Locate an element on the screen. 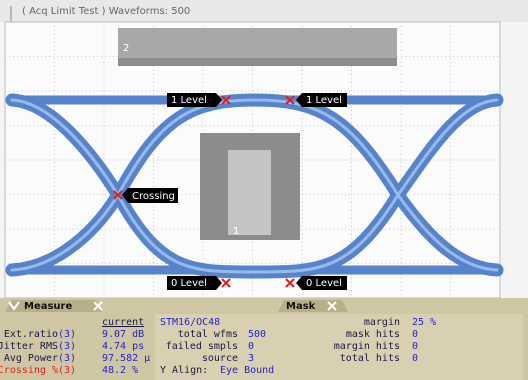 This screenshot has height=380, width=528. measure-label: Crossing % is located at coordinates (29, 370).